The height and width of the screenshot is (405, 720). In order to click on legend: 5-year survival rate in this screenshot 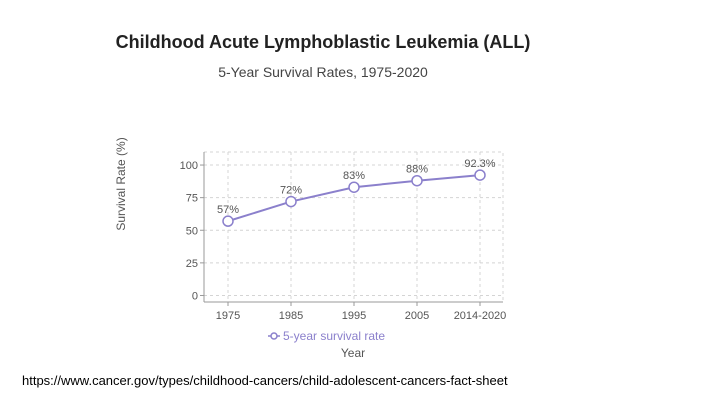, I will do `click(326, 336)`.